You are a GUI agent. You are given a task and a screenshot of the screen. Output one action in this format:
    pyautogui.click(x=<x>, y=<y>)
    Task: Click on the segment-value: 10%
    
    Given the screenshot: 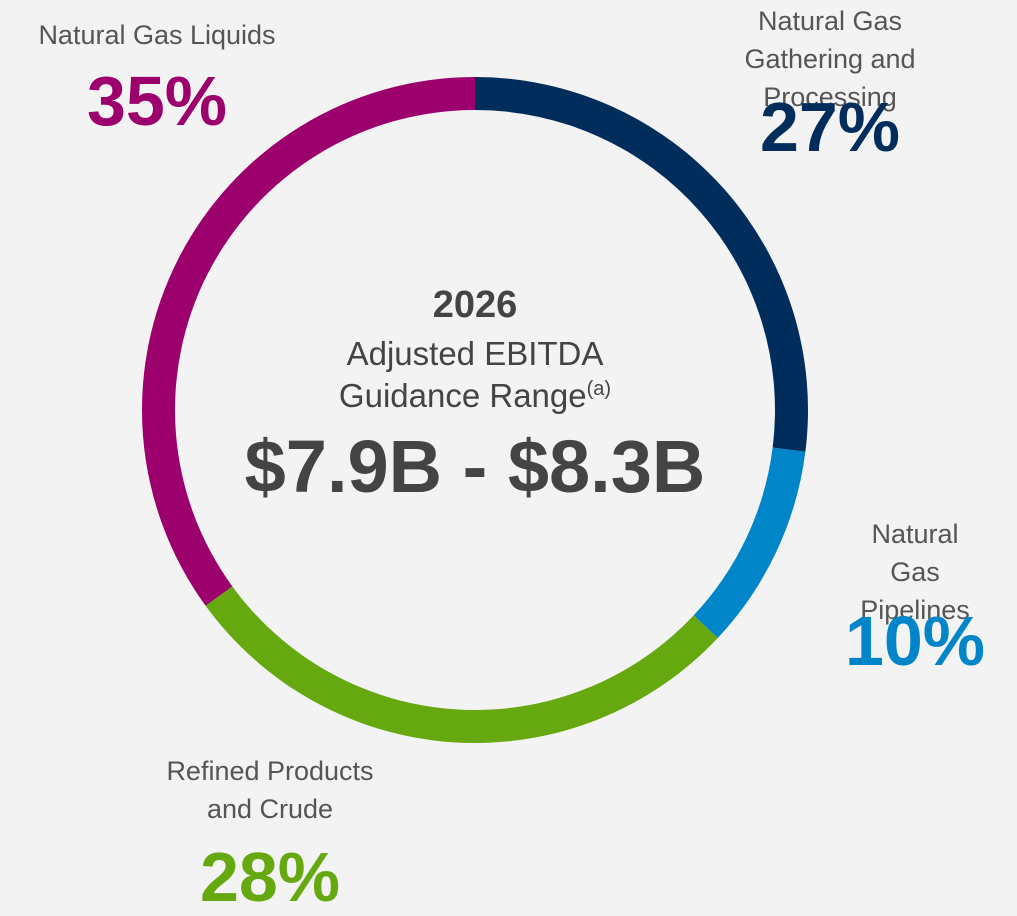 What is the action you would take?
    pyautogui.click(x=915, y=641)
    